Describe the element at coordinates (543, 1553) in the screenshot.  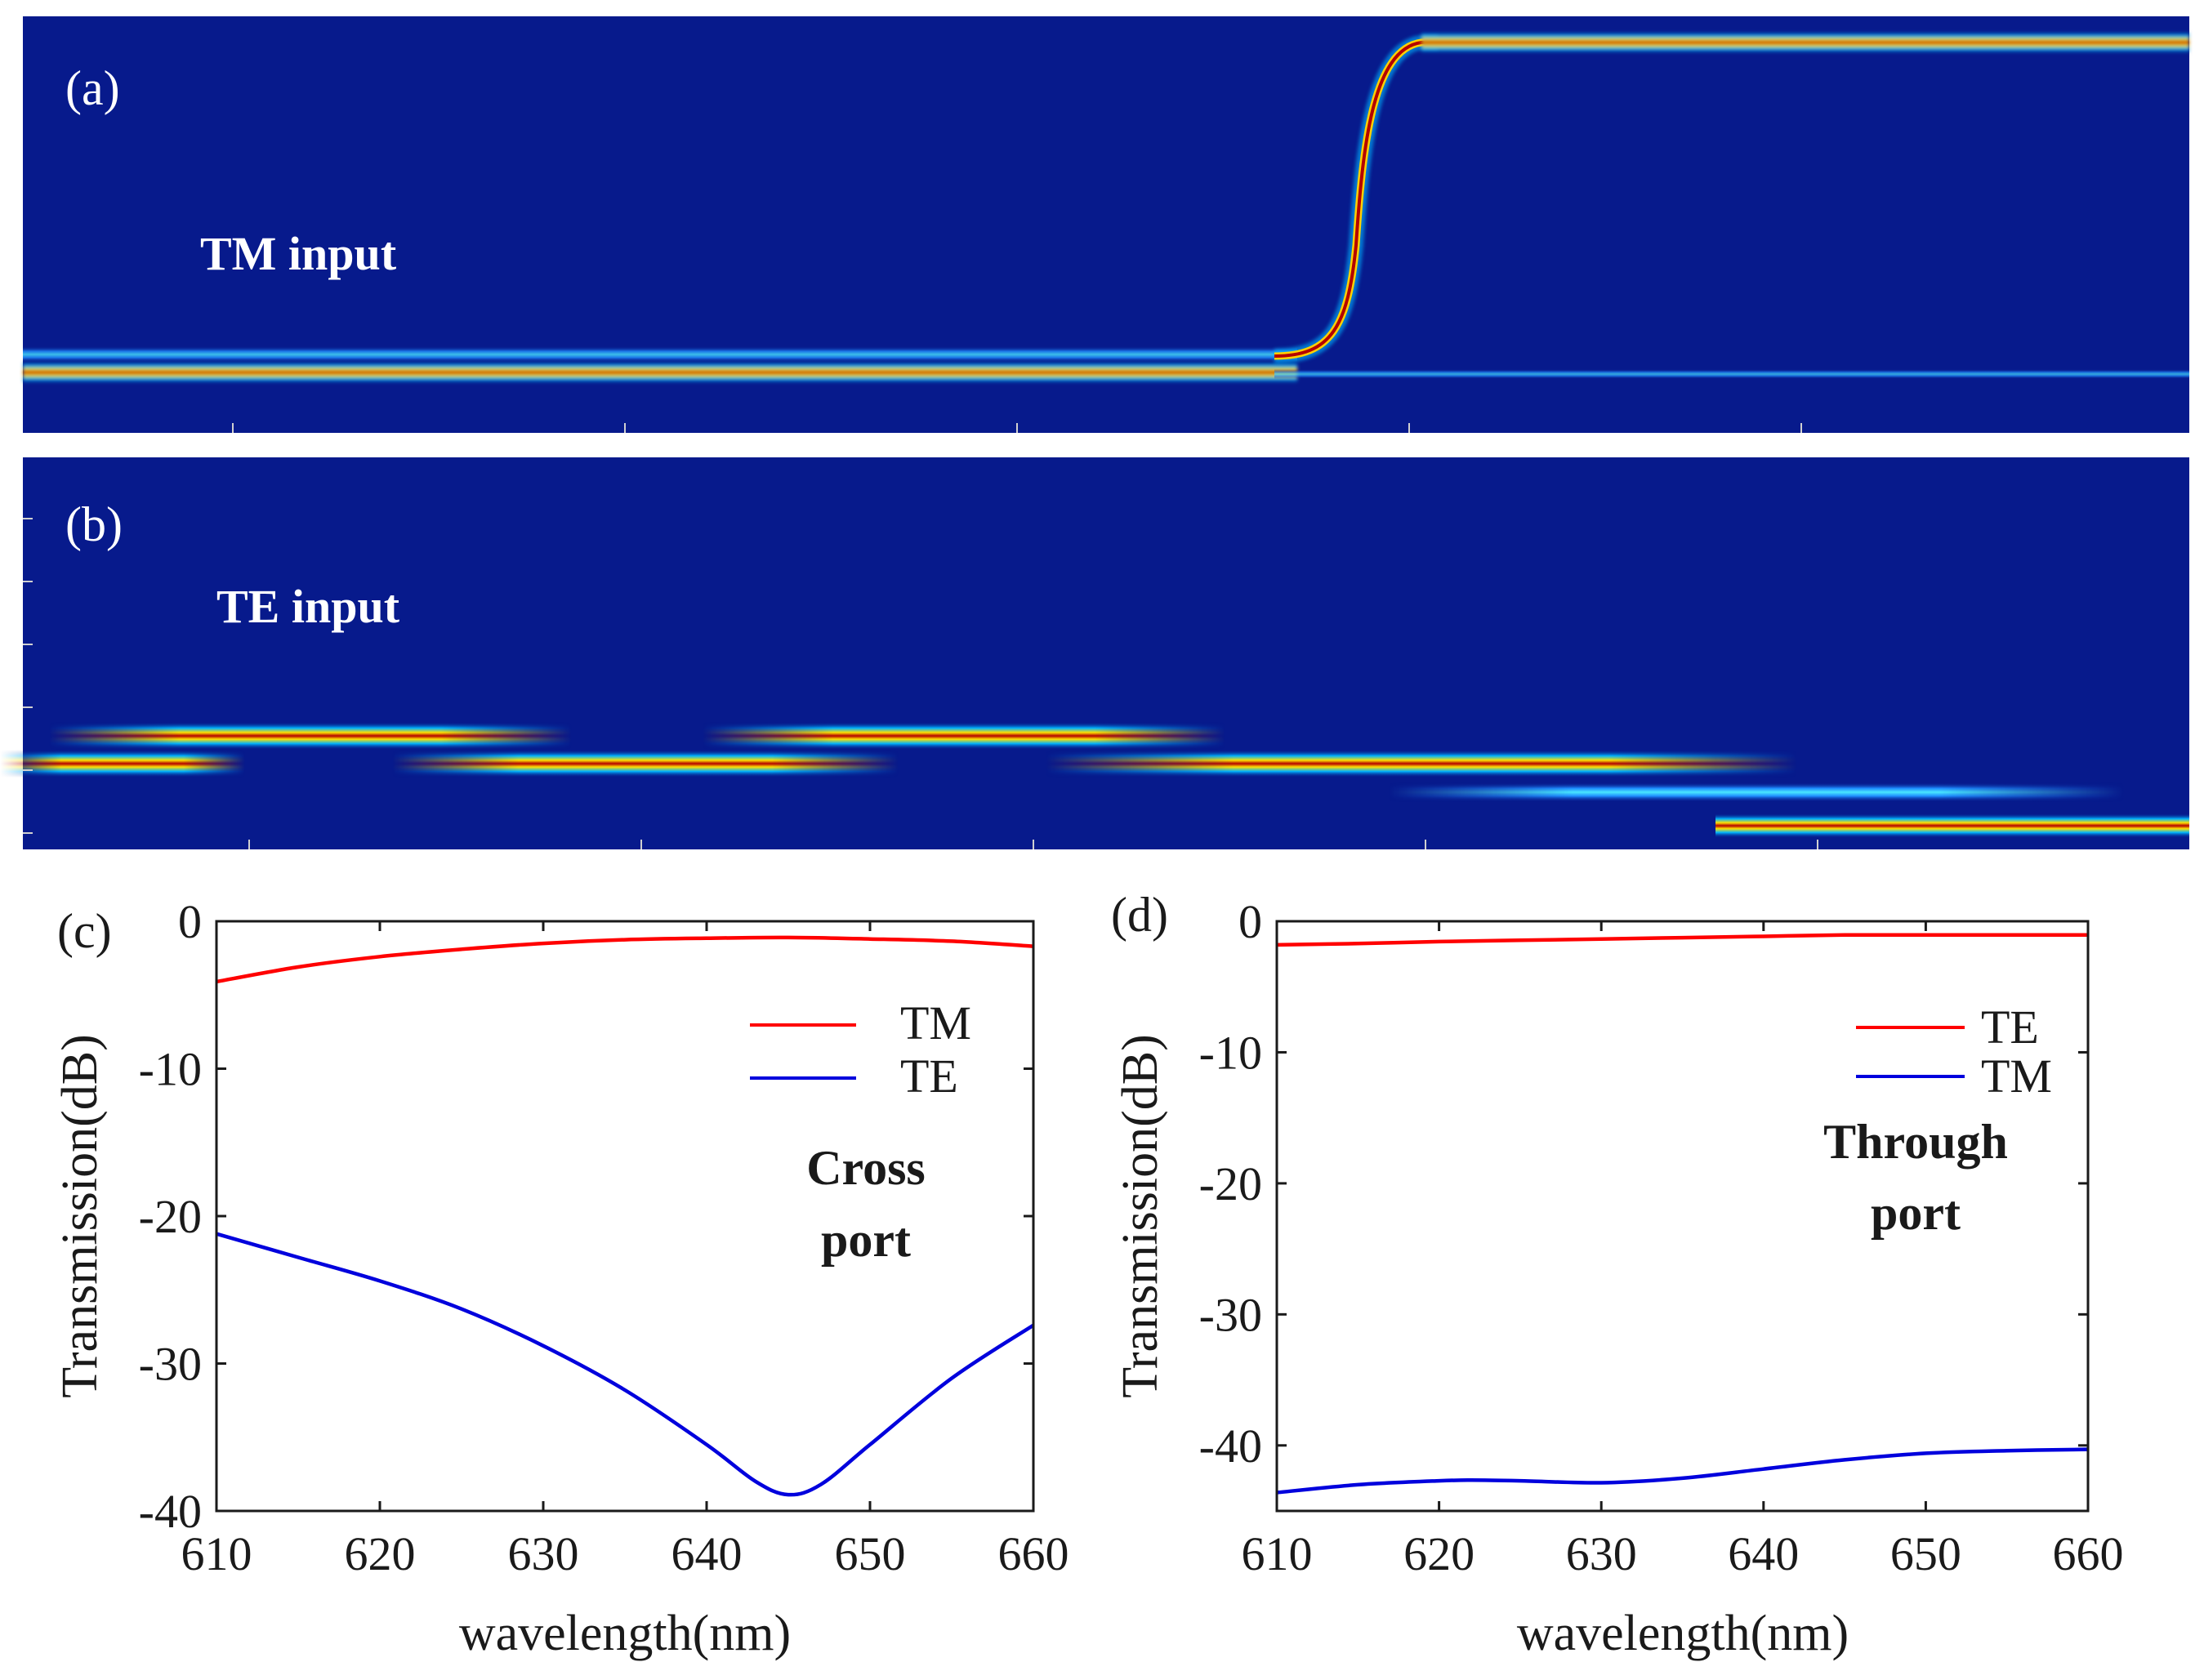
I see `panel-c-xtick-label: 630` at that location.